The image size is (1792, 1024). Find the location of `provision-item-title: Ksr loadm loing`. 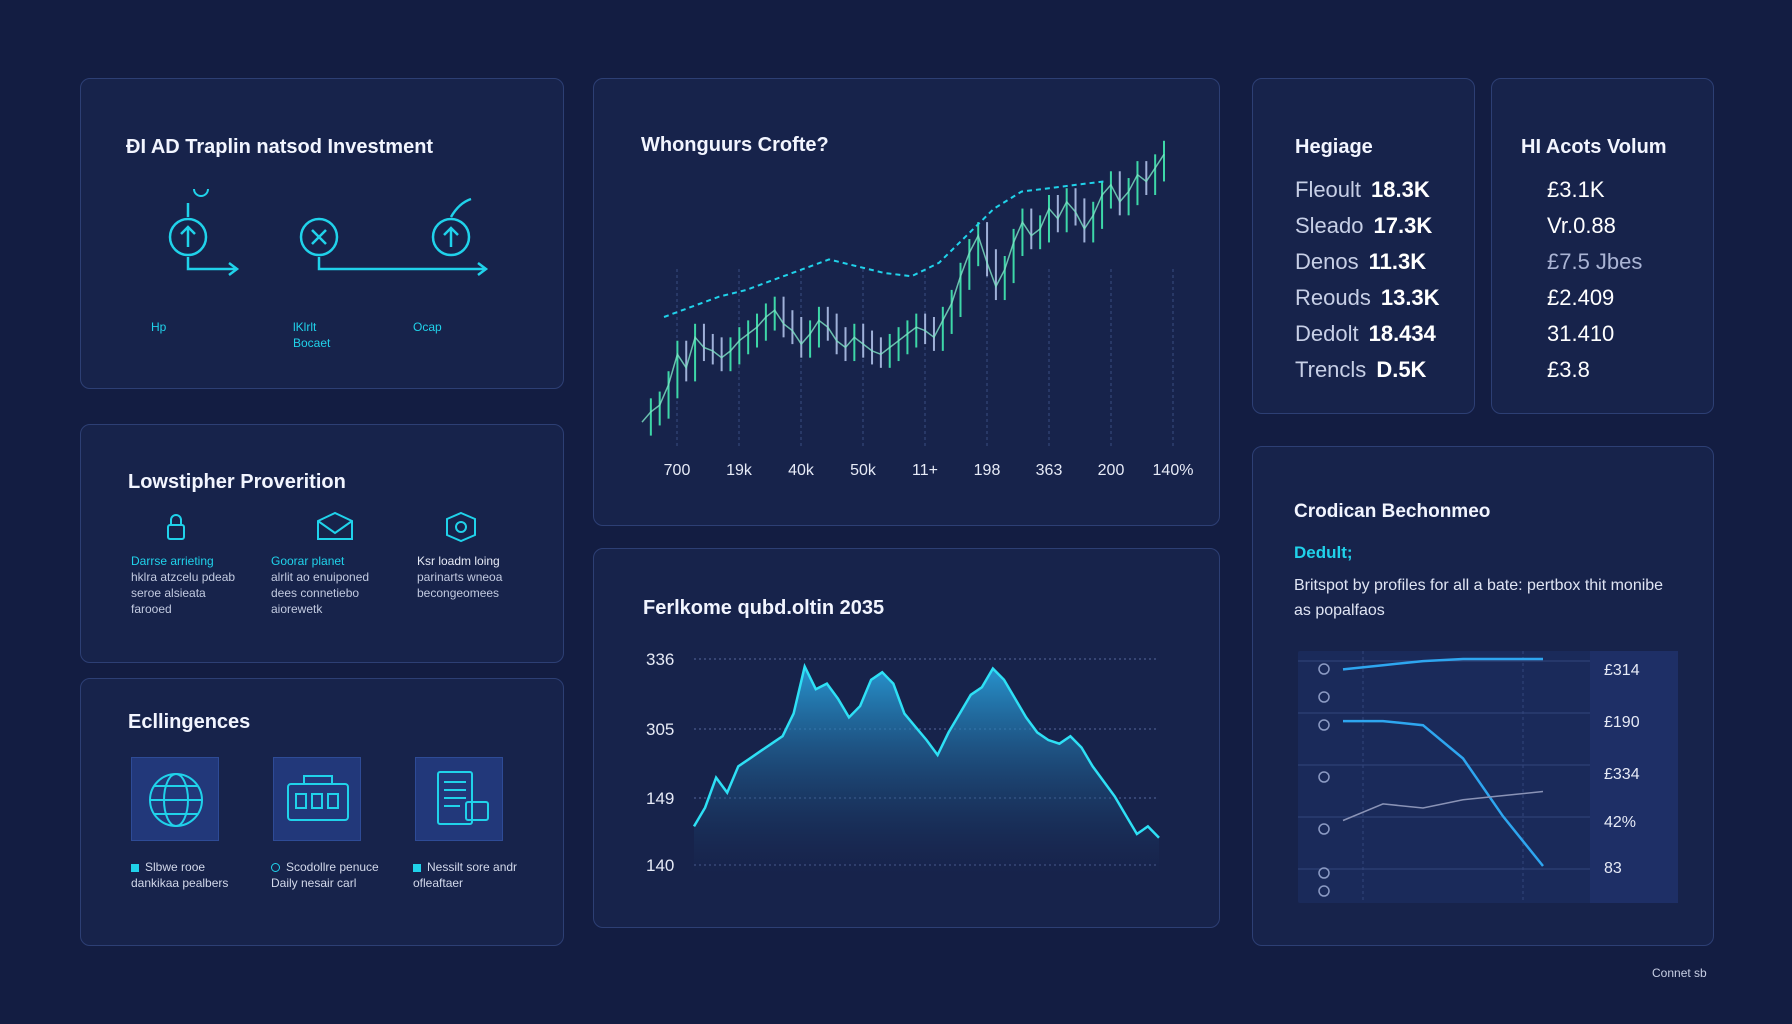

provision-item-title: Ksr loadm loing is located at coordinates (458, 561).